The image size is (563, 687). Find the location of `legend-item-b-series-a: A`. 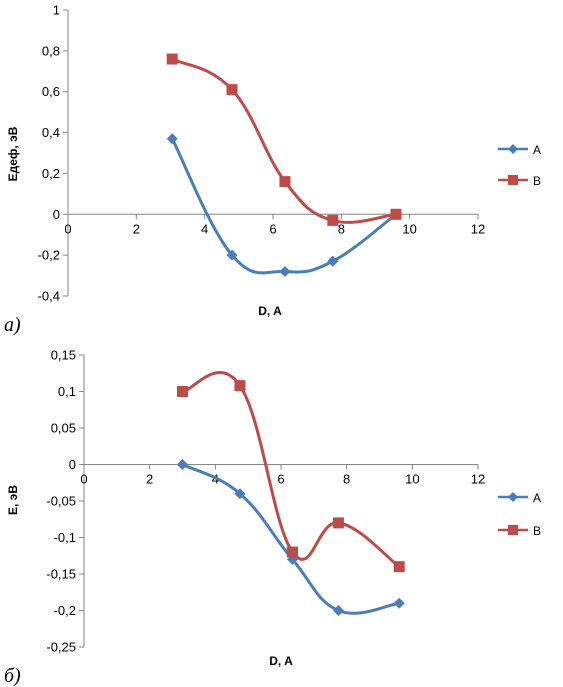

legend-item-b-series-a: A is located at coordinates (519, 498).